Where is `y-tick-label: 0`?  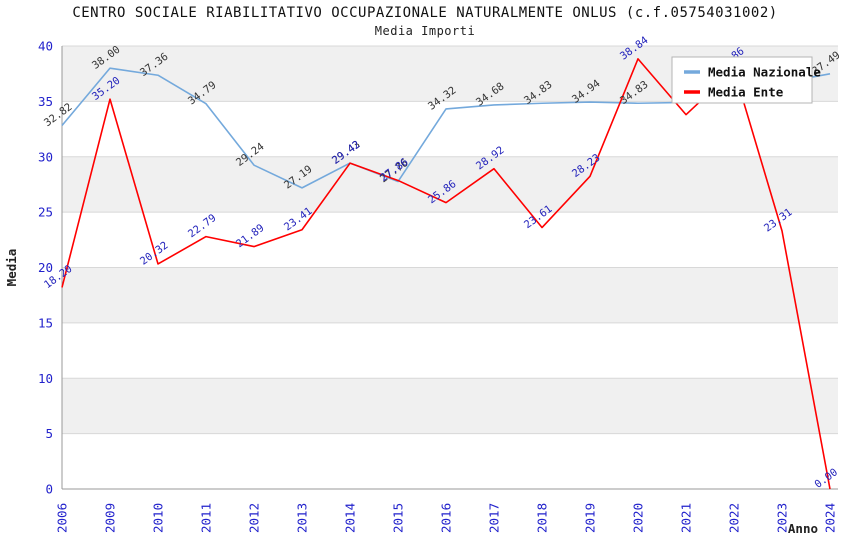
y-tick-label: 0 is located at coordinates (49, 489).